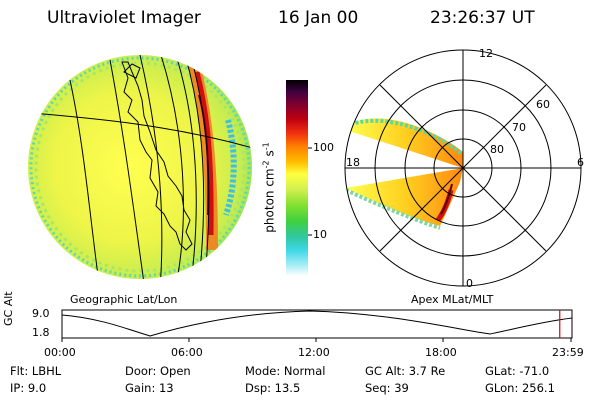 This screenshot has height=400, width=600. Describe the element at coordinates (353, 162) in the screenshot. I see `mlt-label-18: 18` at that location.